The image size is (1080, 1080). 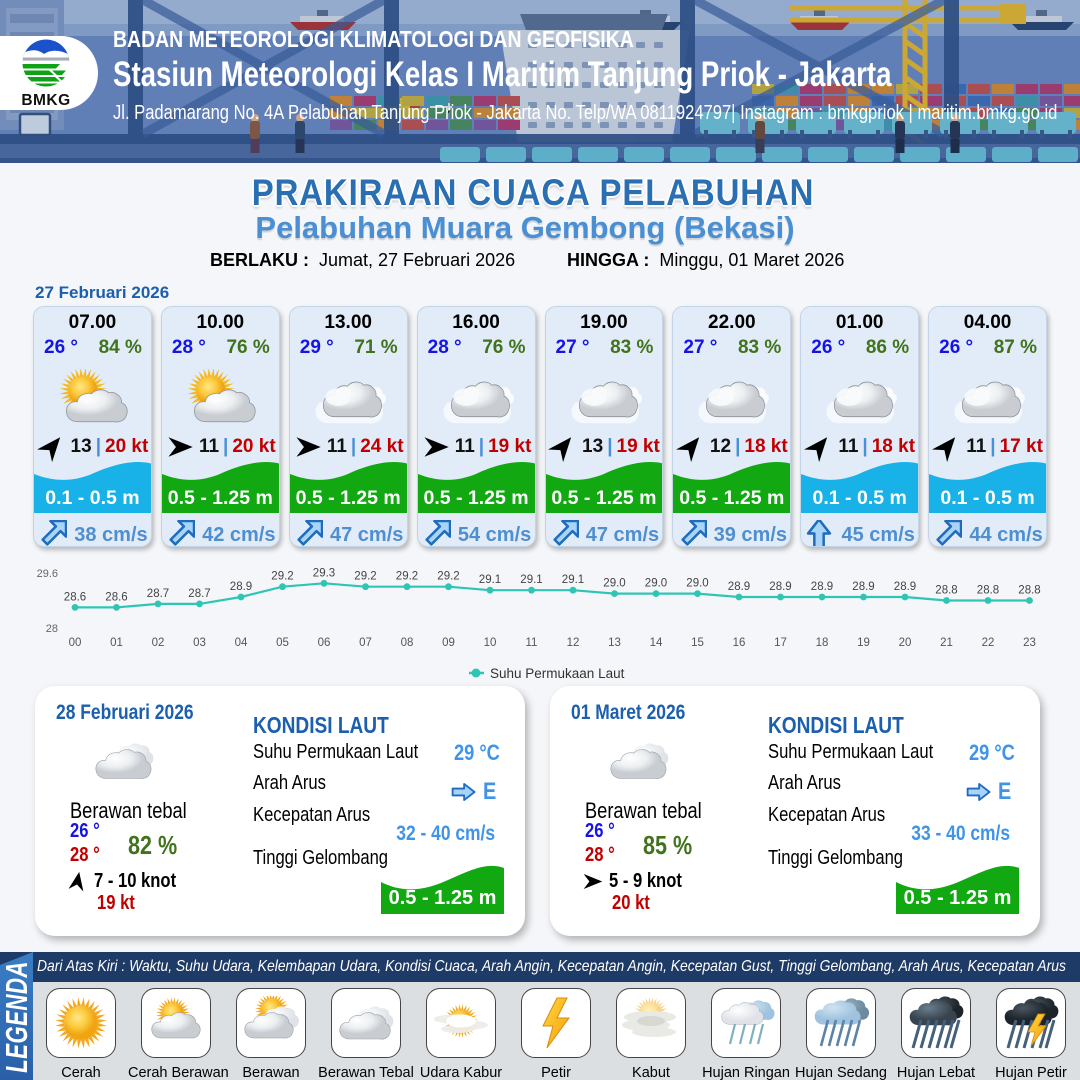 What do you see at coordinates (739, 643) in the screenshot?
I see `svg-text: 16` at bounding box center [739, 643].